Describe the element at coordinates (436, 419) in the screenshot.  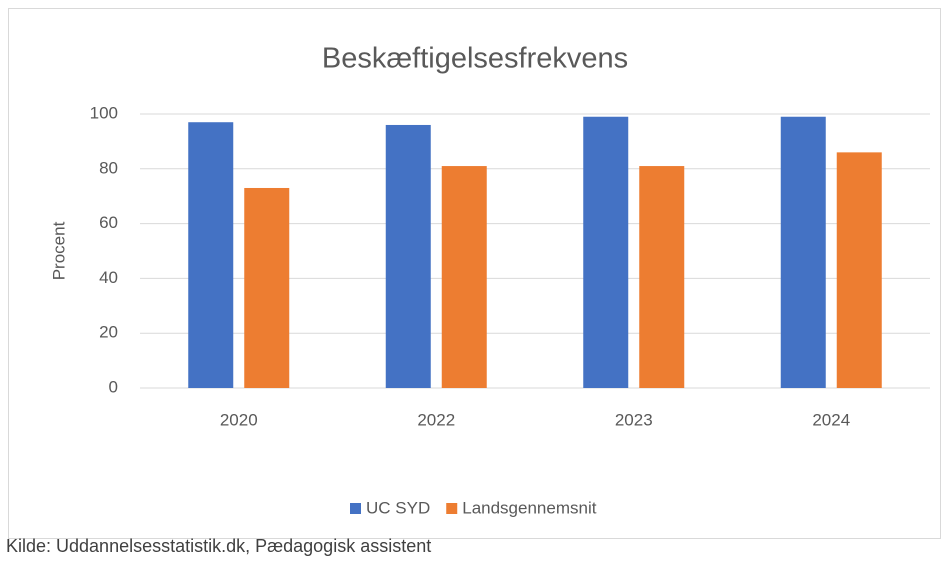
I see `x-tick-label: 2022` at that location.